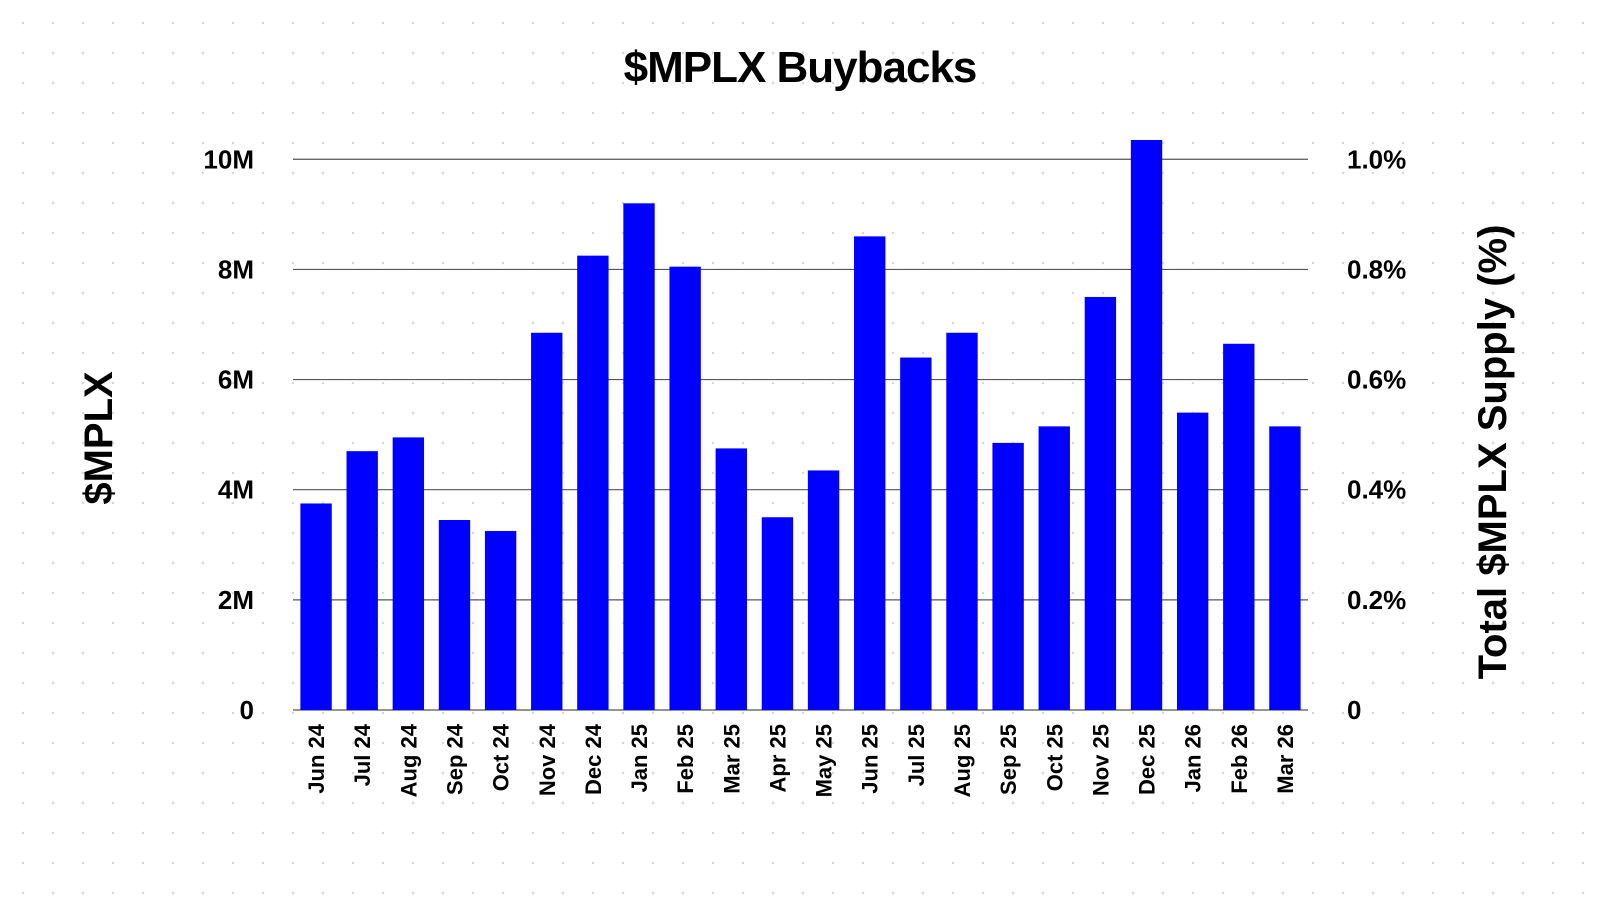  What do you see at coordinates (1239, 759) in the screenshot?
I see `x-tick-label: Feb 26` at bounding box center [1239, 759].